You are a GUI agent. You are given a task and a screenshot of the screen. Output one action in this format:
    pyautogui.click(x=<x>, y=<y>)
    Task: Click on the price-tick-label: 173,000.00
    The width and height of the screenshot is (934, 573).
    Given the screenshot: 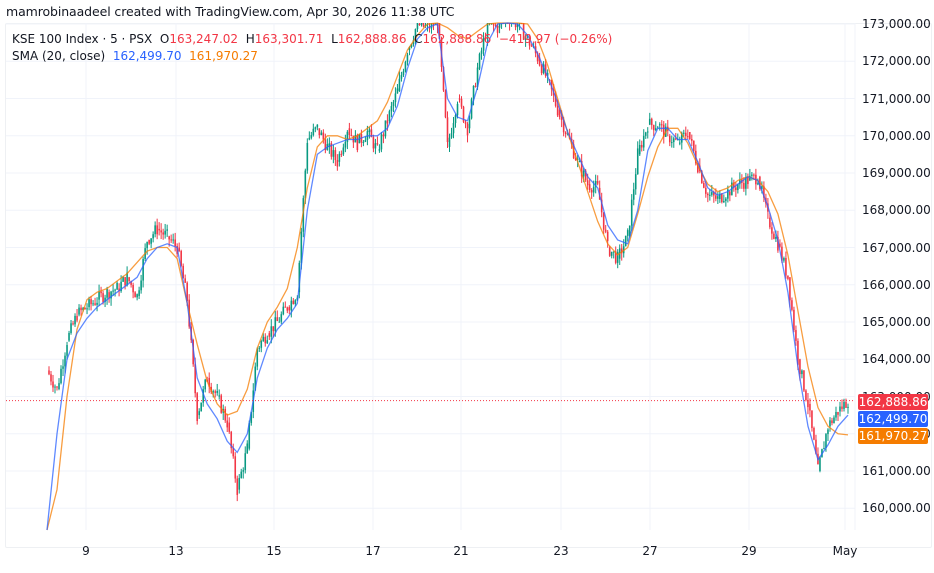 What is the action you would take?
    pyautogui.click(x=896, y=24)
    